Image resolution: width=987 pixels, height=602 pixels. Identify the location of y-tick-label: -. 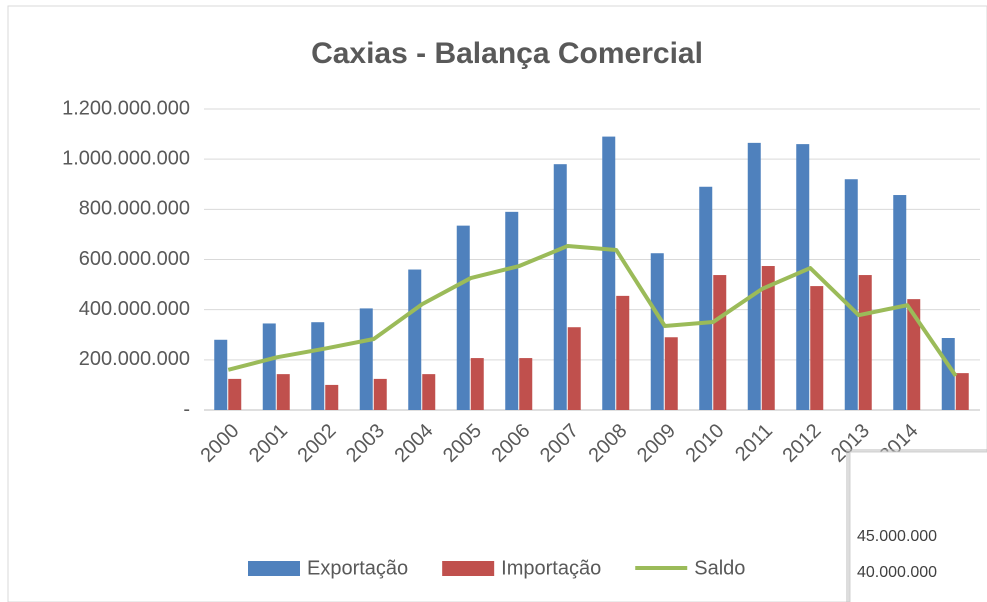
(186, 409).